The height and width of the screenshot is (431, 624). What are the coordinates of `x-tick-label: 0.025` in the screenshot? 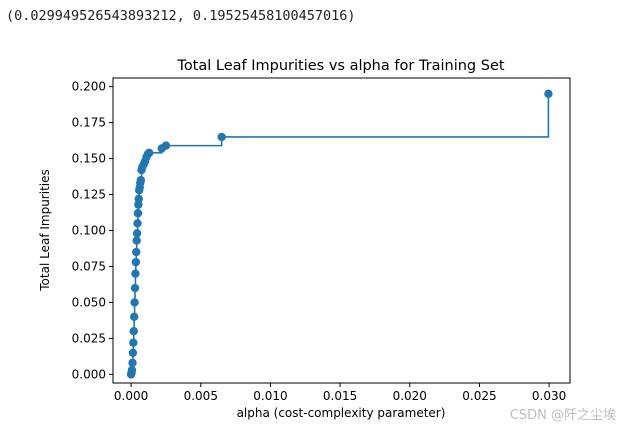 It's located at (479, 396).